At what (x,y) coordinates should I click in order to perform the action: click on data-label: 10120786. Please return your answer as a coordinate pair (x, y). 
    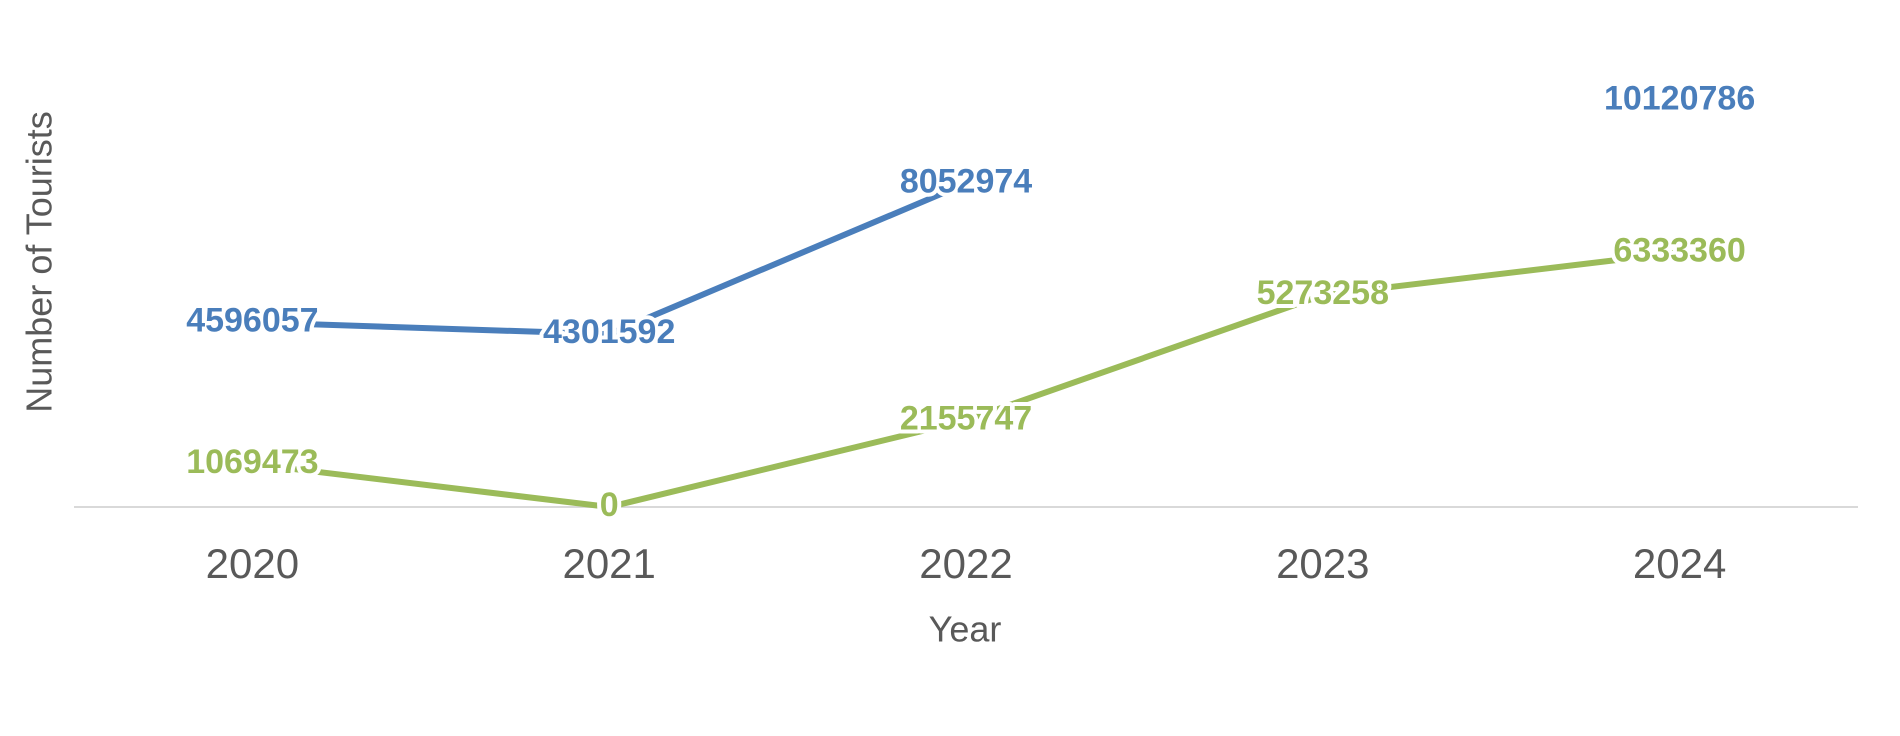
    Looking at the image, I should click on (1679, 98).